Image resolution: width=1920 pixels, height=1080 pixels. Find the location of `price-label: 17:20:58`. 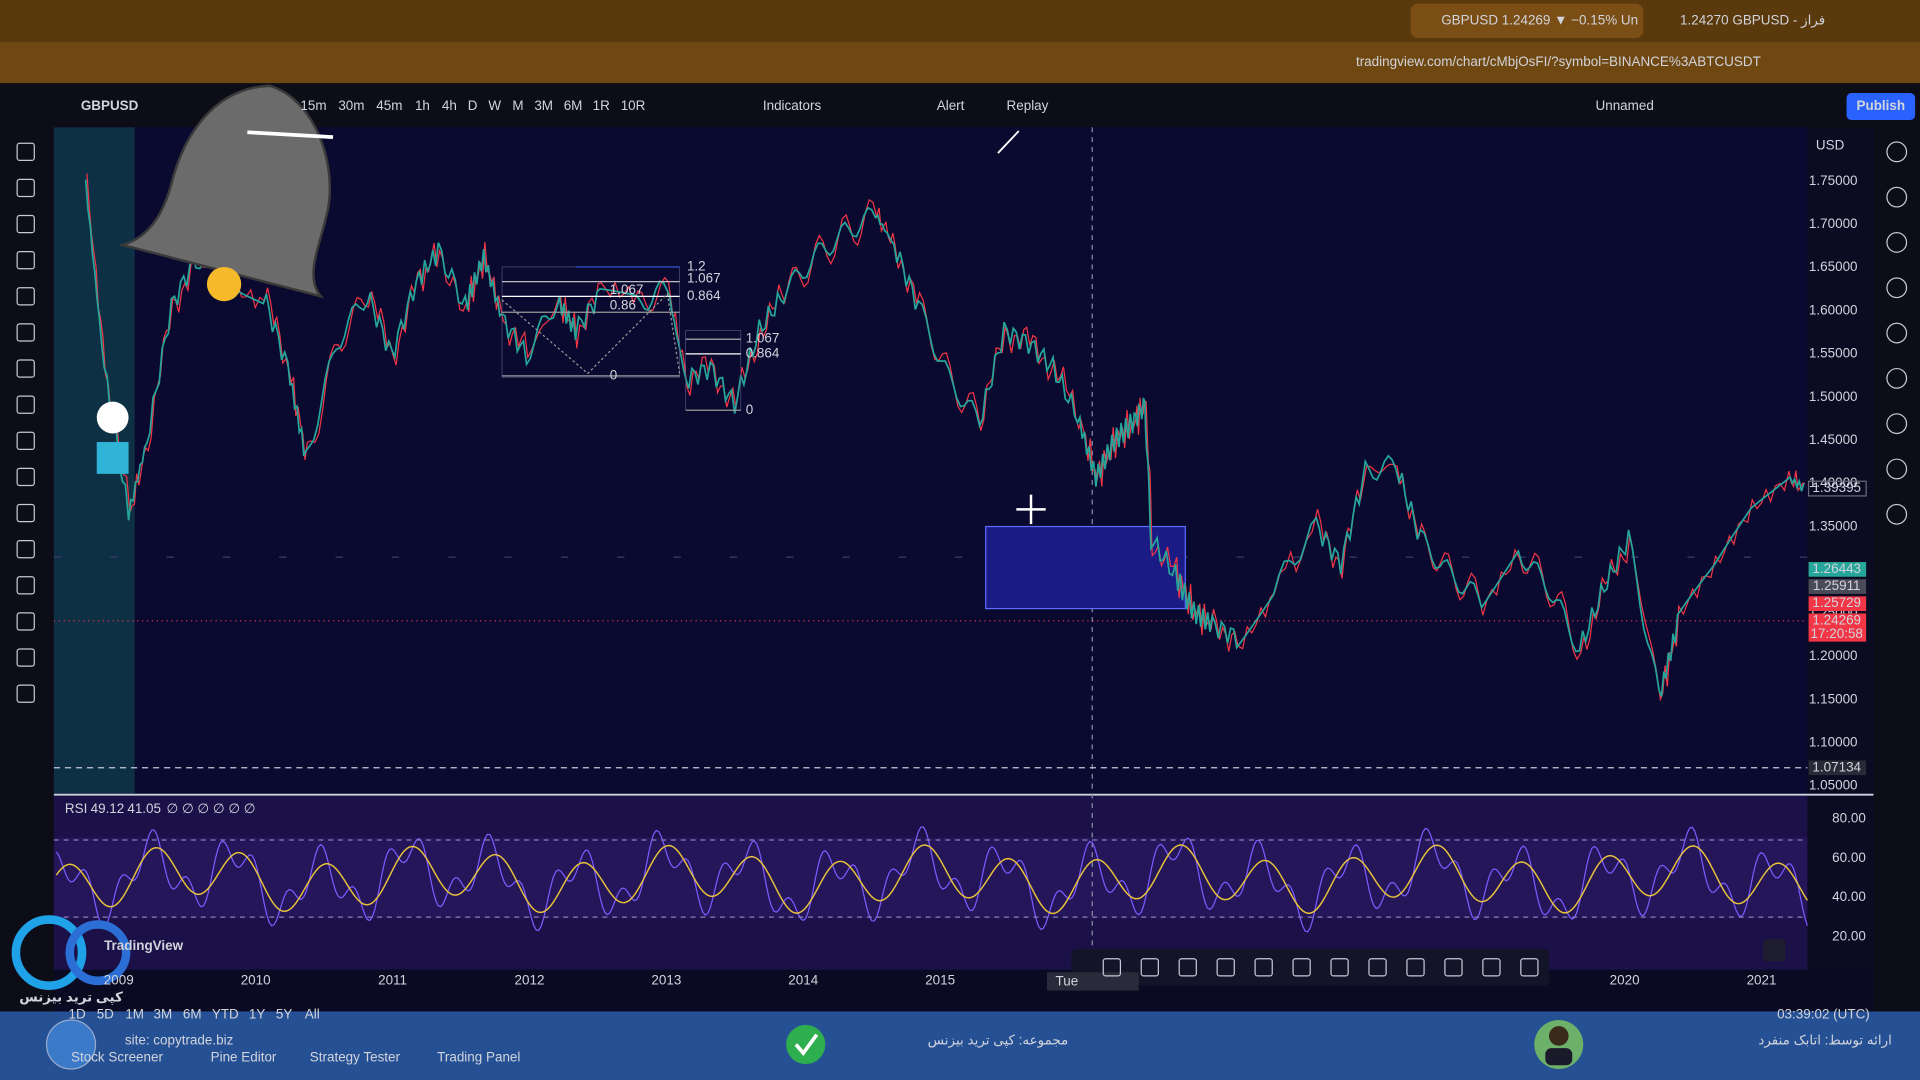

price-label: 17:20:58 is located at coordinates (1837, 633).